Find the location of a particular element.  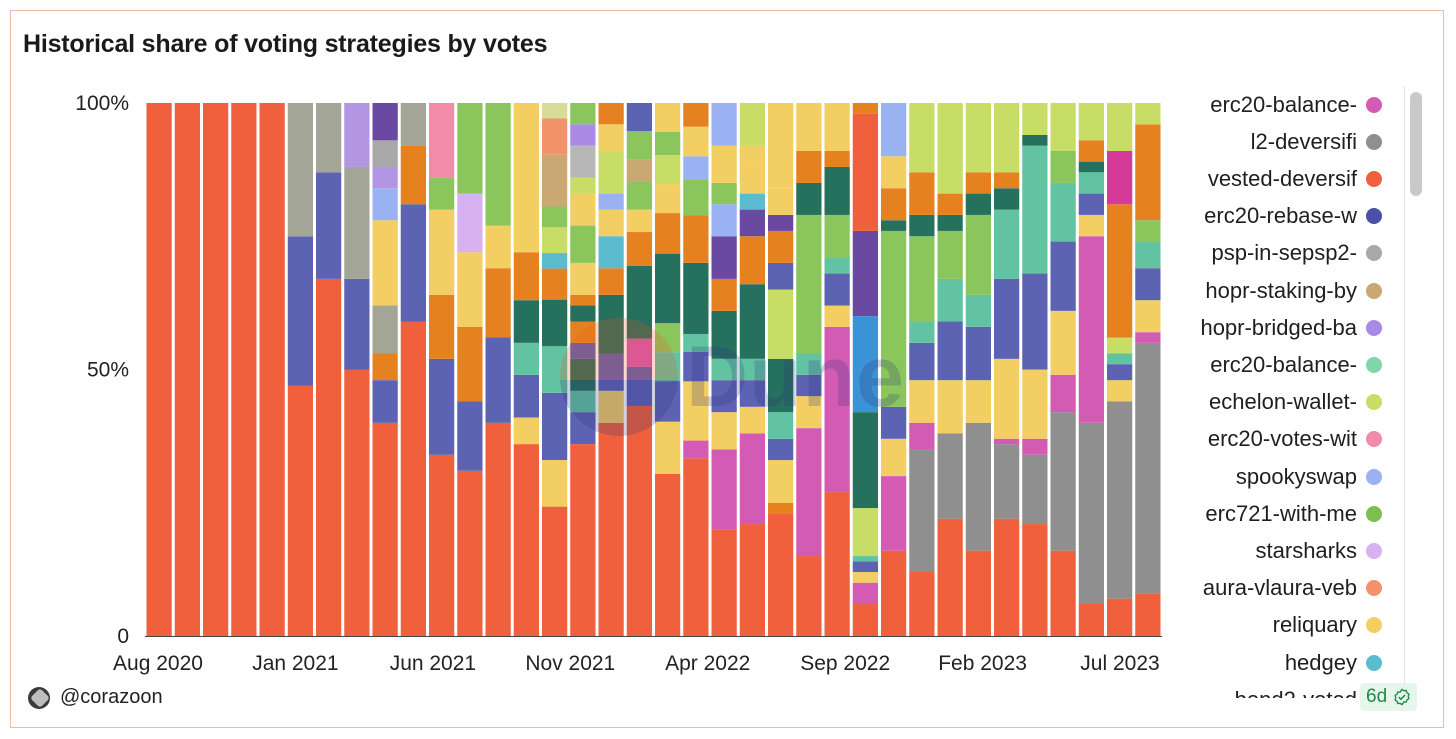

legend-item: starsharks is located at coordinates (1279, 550).